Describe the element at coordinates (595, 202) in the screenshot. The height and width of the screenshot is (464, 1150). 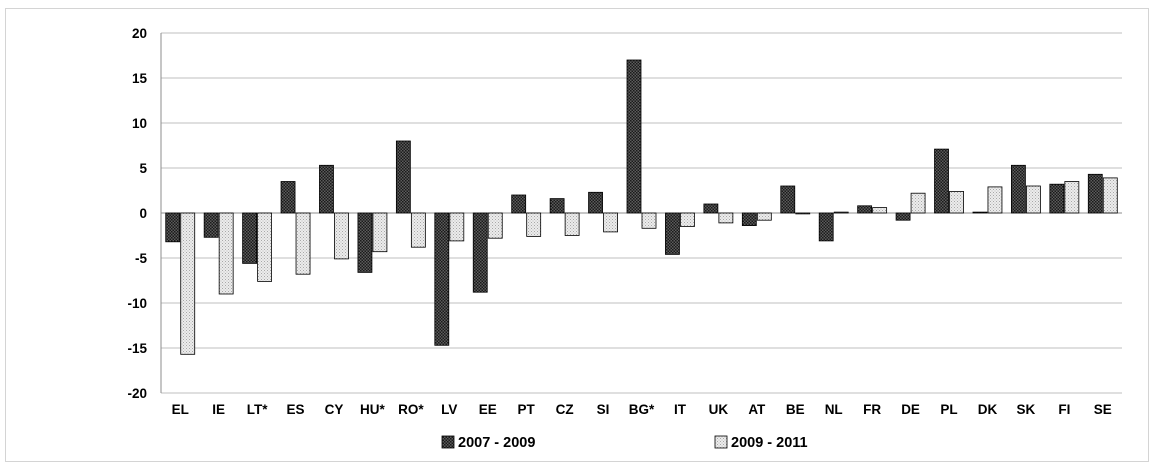
I see `bar-2007-2009-si` at that location.